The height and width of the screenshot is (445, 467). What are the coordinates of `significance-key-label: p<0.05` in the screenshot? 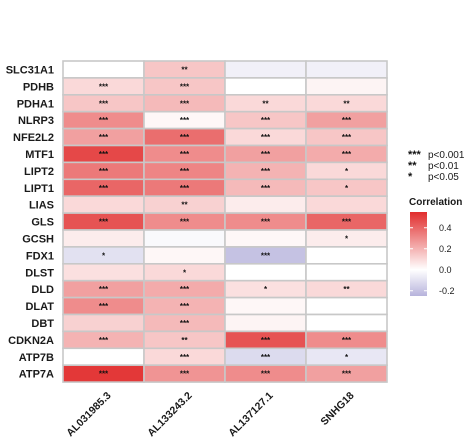 It's located at (443, 177).